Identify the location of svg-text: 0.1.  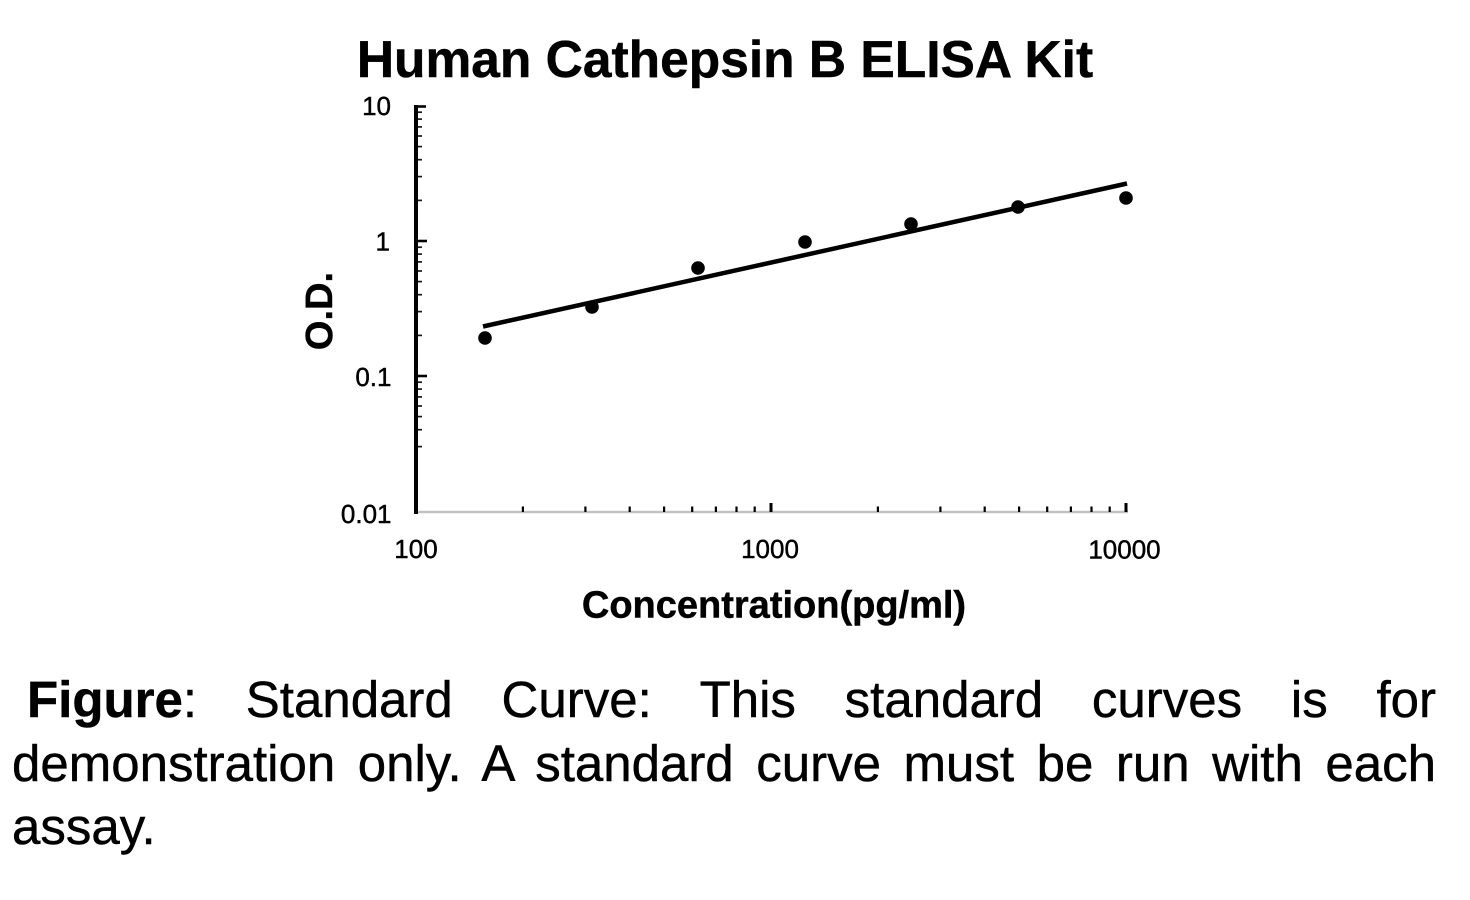
(373, 377).